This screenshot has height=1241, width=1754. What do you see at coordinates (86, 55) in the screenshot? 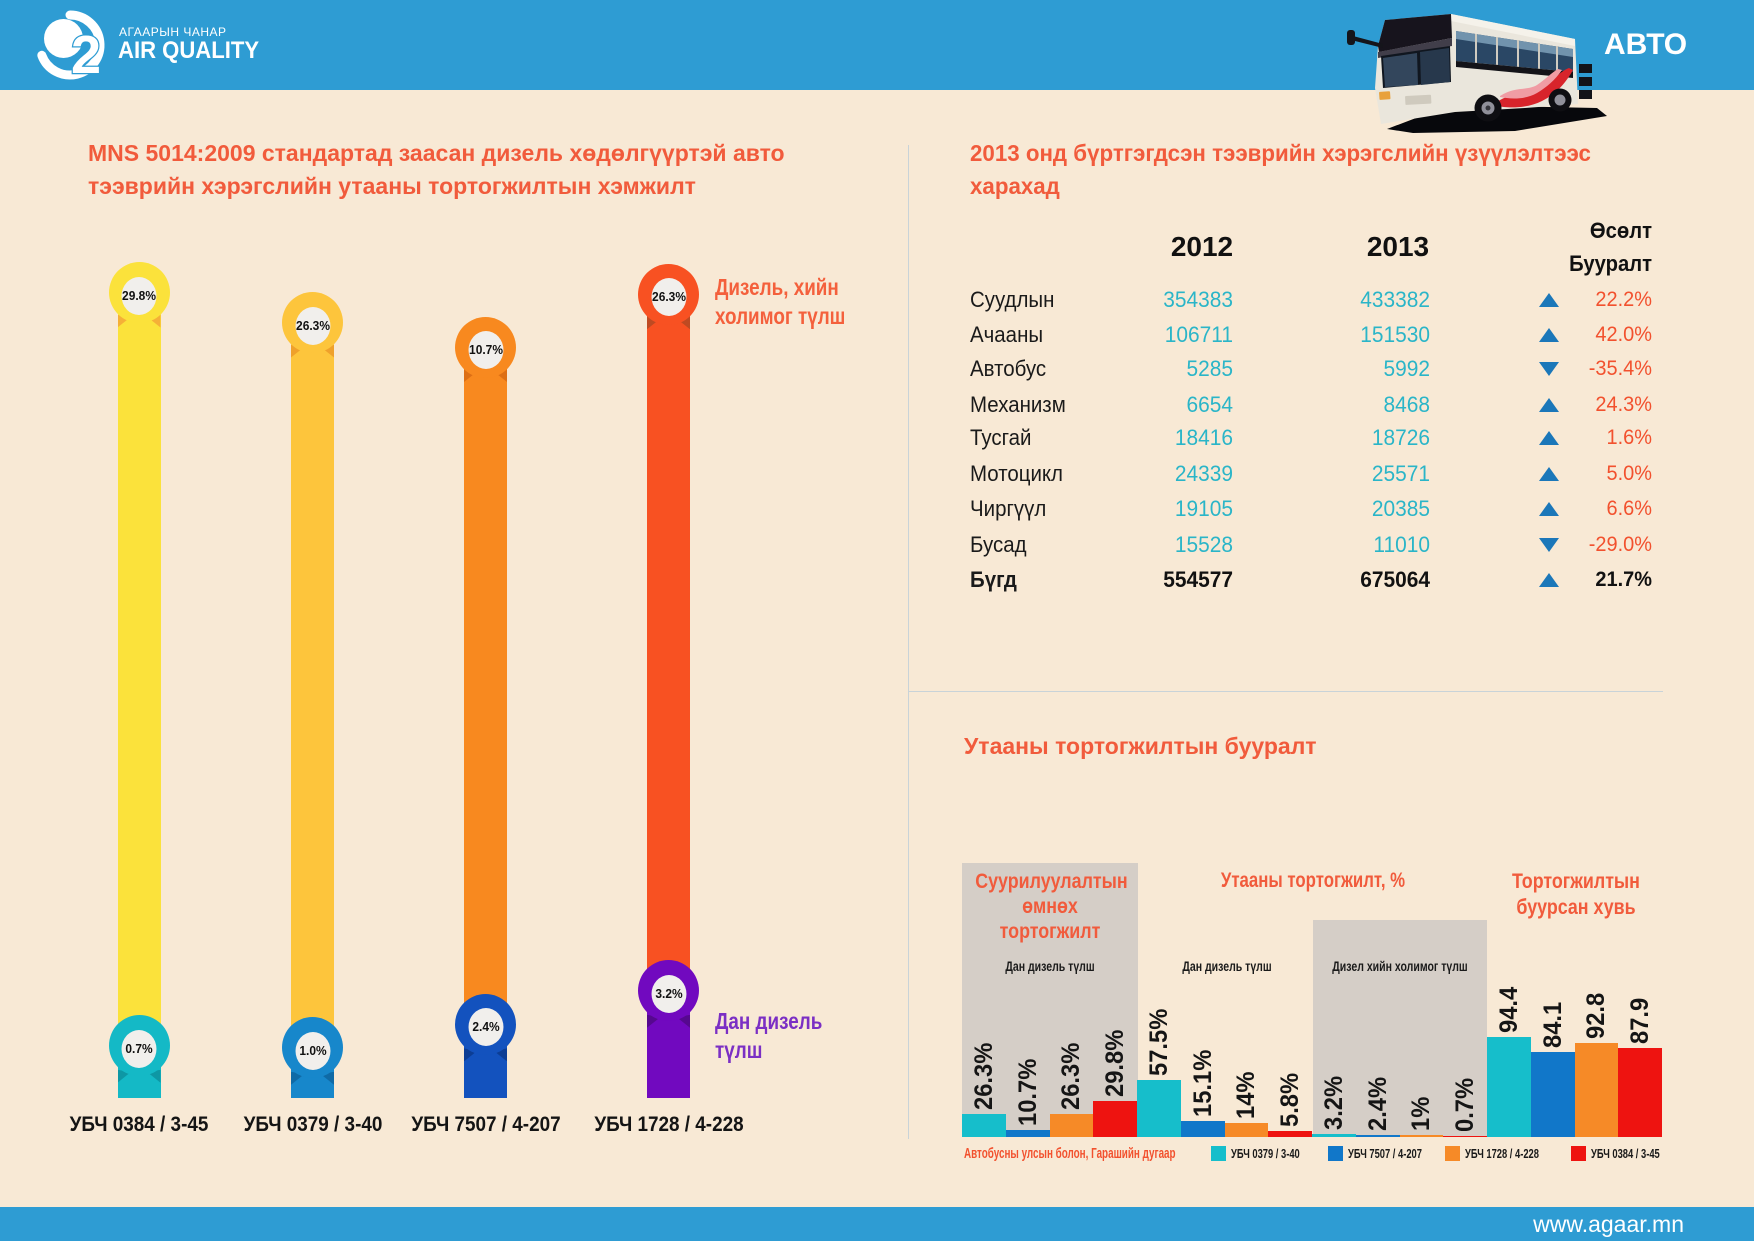
I see `svg-text: 2` at bounding box center [86, 55].